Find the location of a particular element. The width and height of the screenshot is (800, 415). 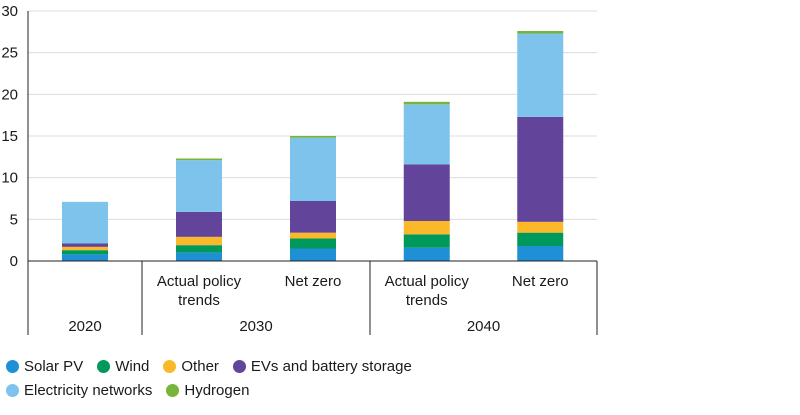

legend-item-solar-pv: Solar PV is located at coordinates (44, 366).